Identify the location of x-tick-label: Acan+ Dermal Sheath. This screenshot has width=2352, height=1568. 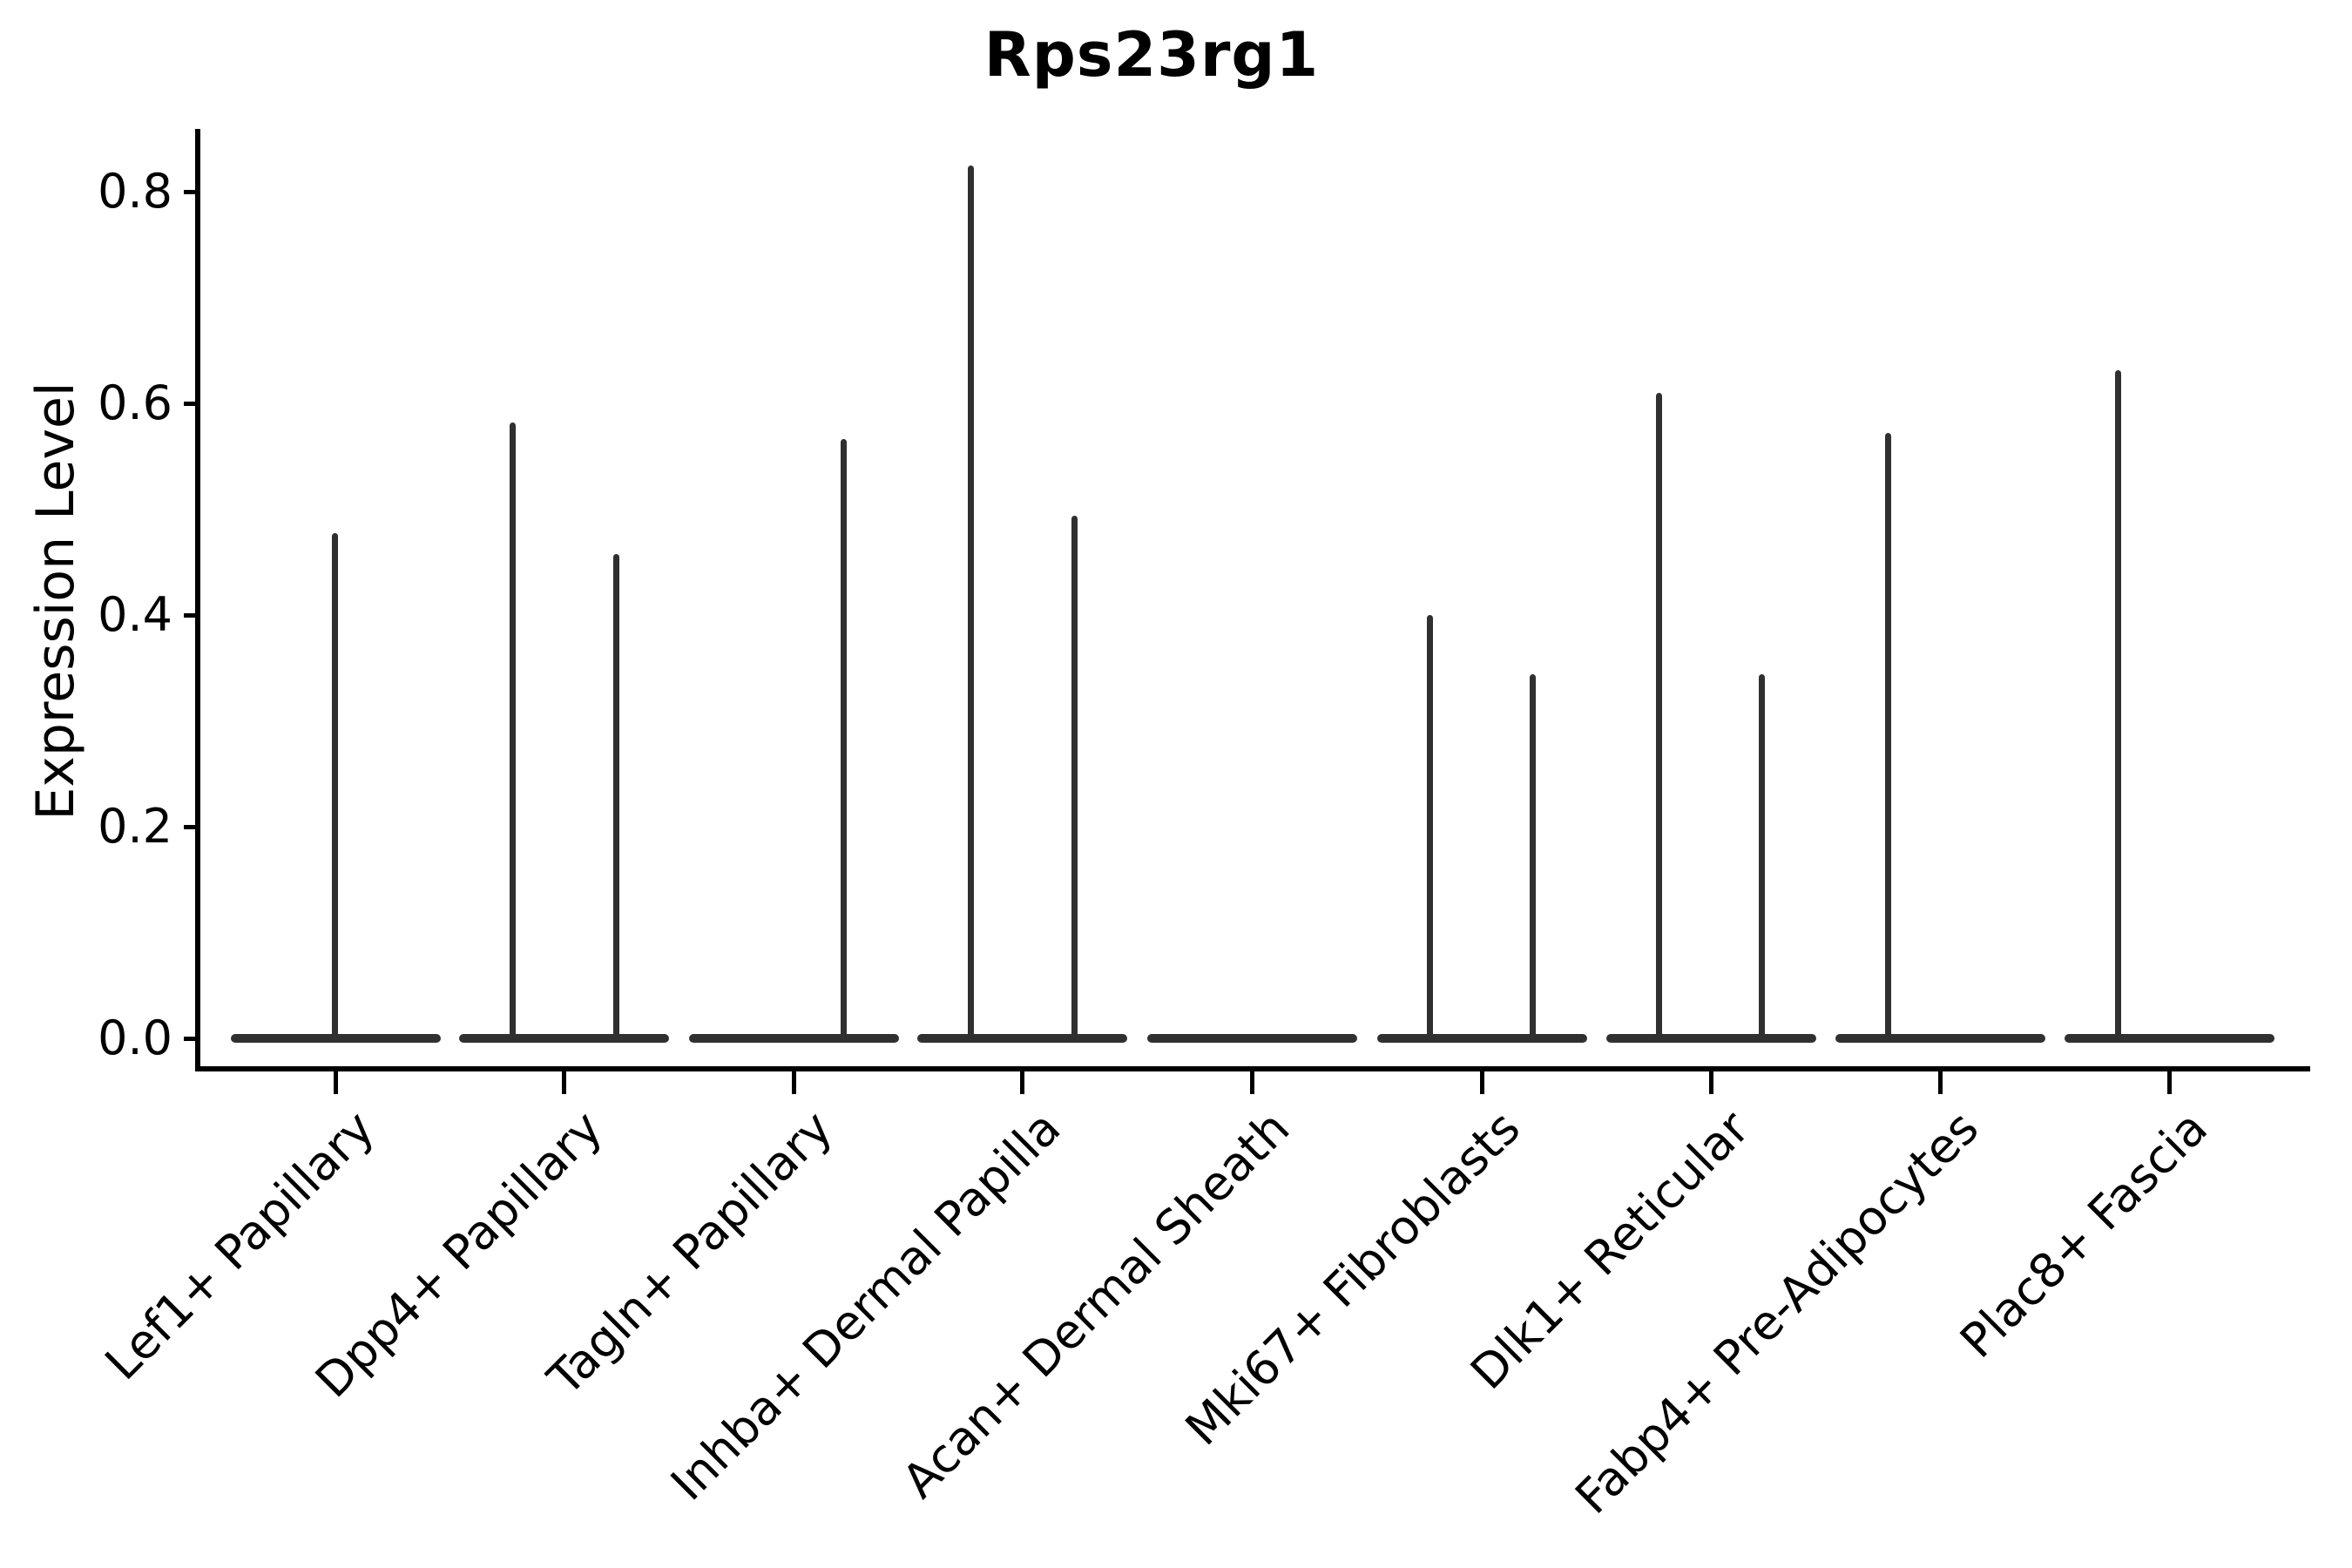
(1096, 1304).